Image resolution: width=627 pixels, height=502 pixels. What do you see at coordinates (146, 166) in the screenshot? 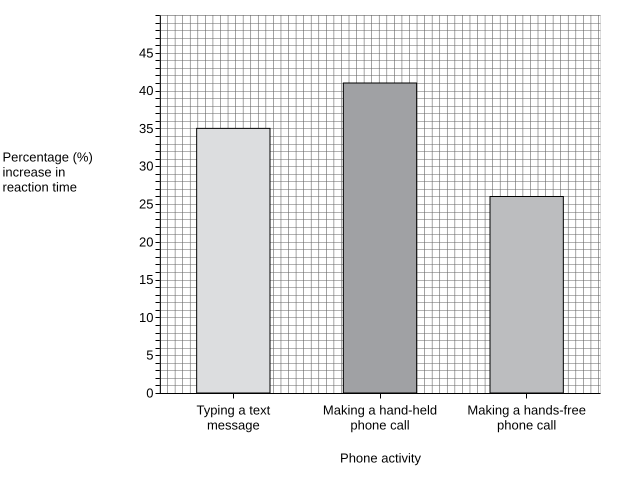
I see `y-tick-label: 30` at bounding box center [146, 166].